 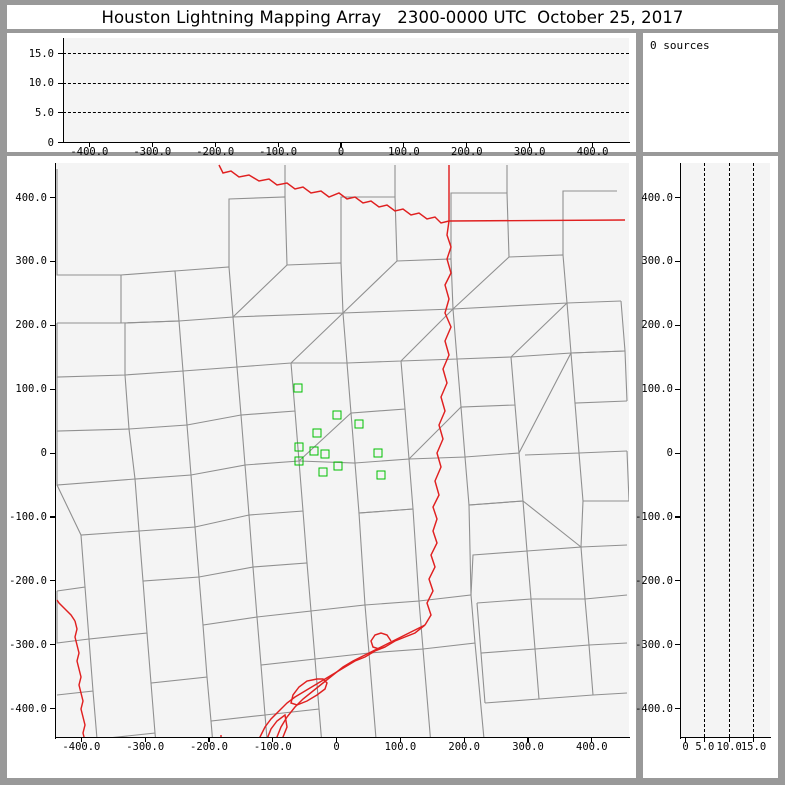 I want to click on map-y-axis-line, so click(x=56, y=451).